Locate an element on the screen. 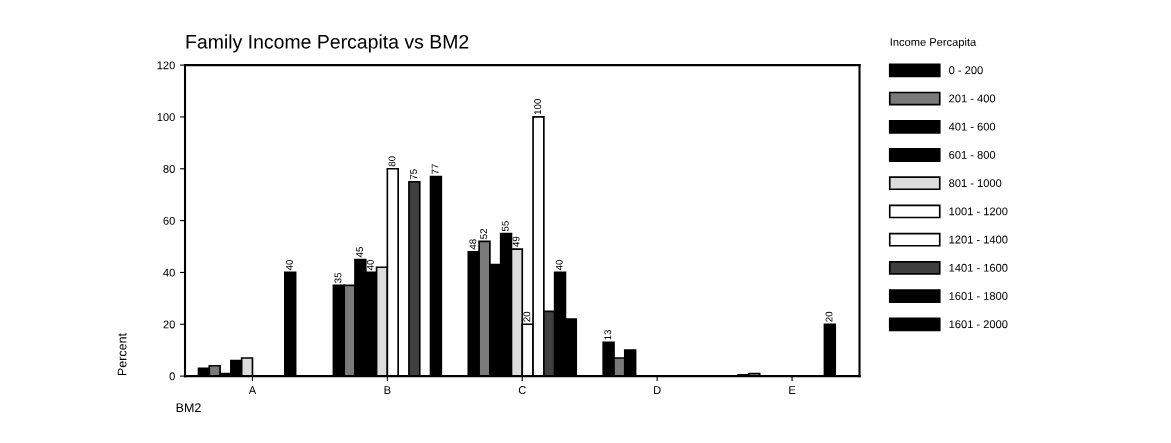 This screenshot has width=1171, height=443. x-tick-label: B is located at coordinates (387, 390).